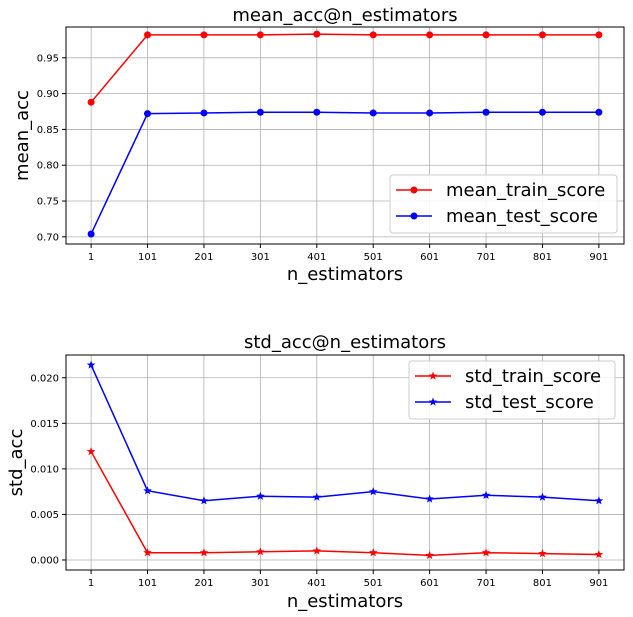 Image resolution: width=633 pixels, height=617 pixels. What do you see at coordinates (414, 190) in the screenshot?
I see `legend-marker-mean_train_score` at bounding box center [414, 190].